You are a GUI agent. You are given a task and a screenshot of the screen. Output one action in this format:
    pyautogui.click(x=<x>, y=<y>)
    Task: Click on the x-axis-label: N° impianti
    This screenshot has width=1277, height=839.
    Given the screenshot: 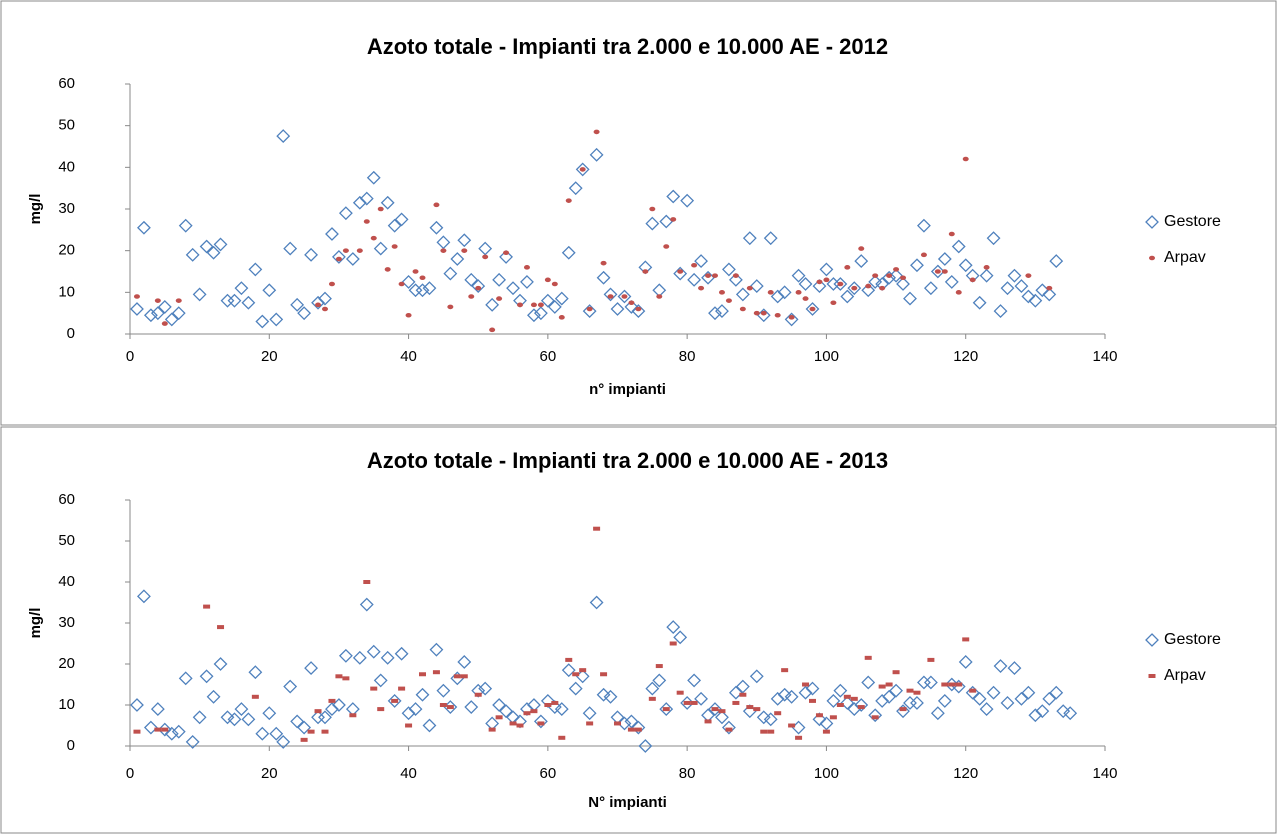 What is the action you would take?
    pyautogui.click(x=627, y=802)
    